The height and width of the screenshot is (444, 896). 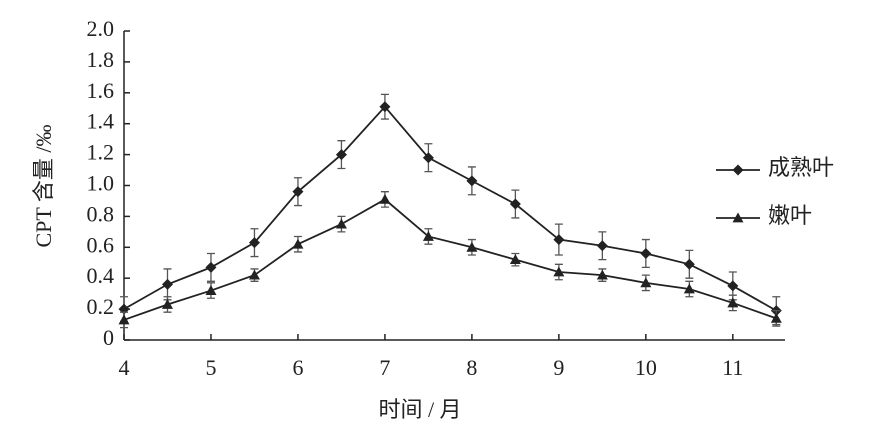 I want to click on y-tick-label: 0.4, so click(x=101, y=275).